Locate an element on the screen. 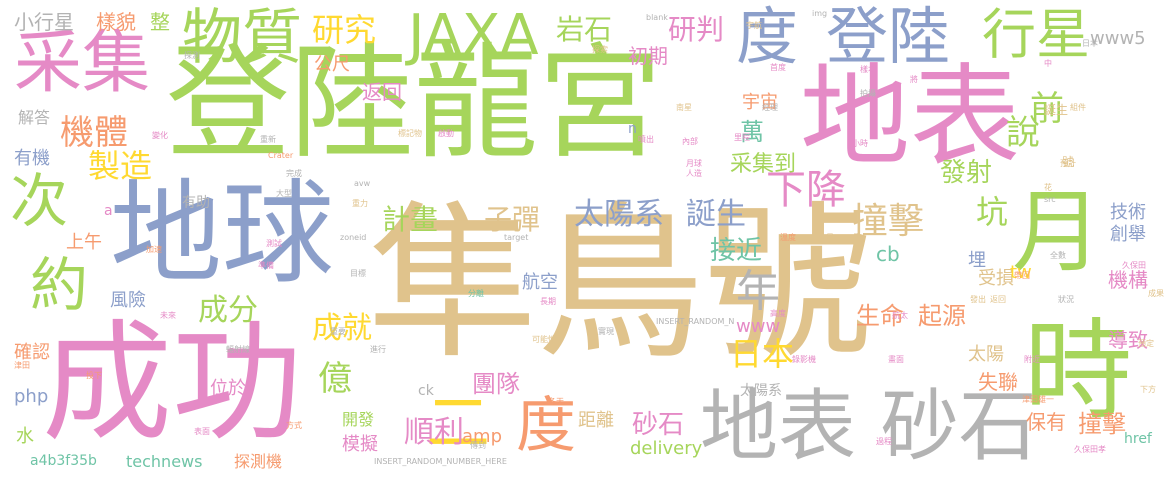 The image size is (1175, 482). word: img is located at coordinates (820, 13).